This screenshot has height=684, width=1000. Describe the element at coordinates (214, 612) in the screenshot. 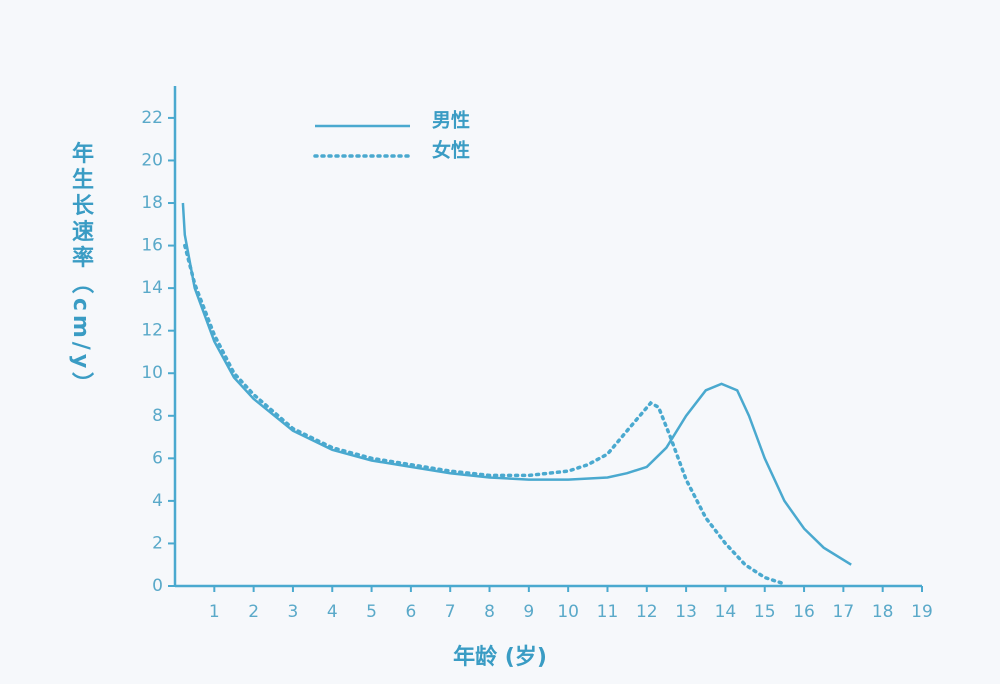

I see `x-tick-label: 1` at that location.